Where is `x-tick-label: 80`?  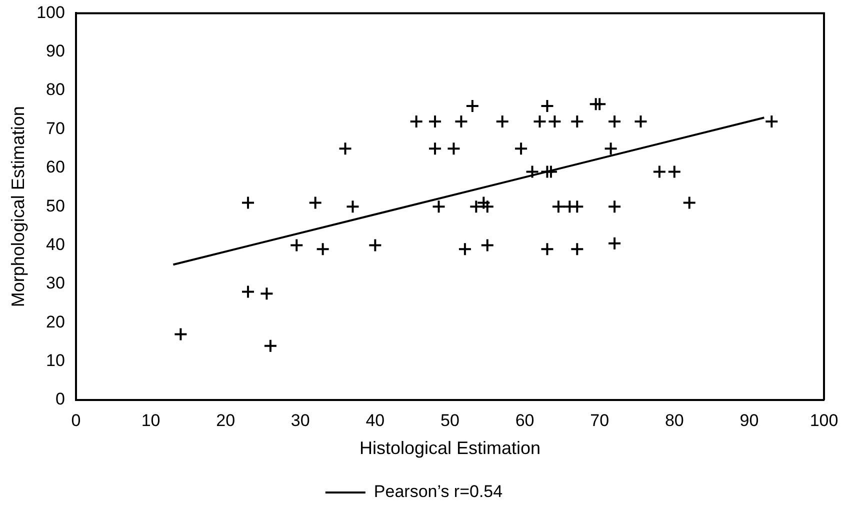
x-tick-label: 80 is located at coordinates (674, 420).